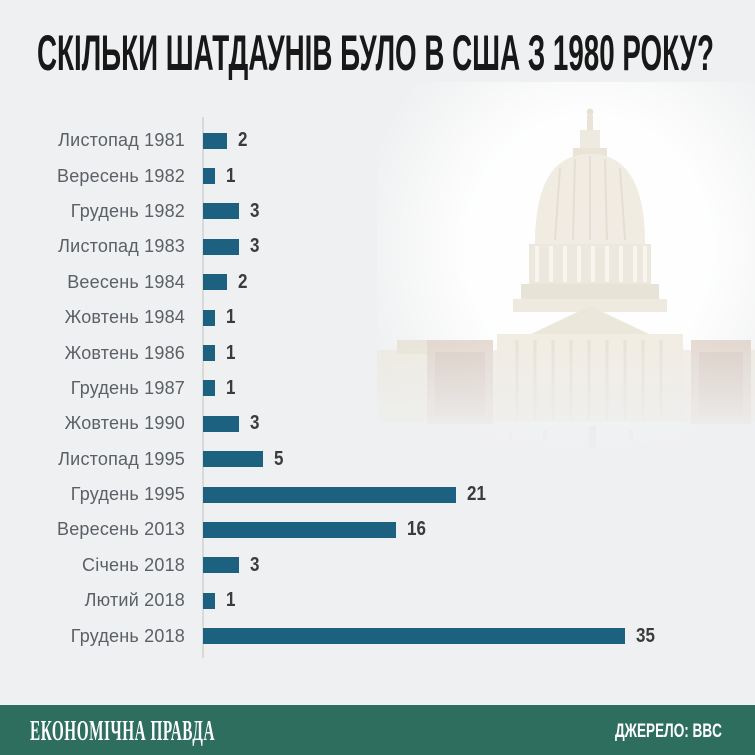  I want to click on chart-row: Веесень 1984 2, so click(377, 282).